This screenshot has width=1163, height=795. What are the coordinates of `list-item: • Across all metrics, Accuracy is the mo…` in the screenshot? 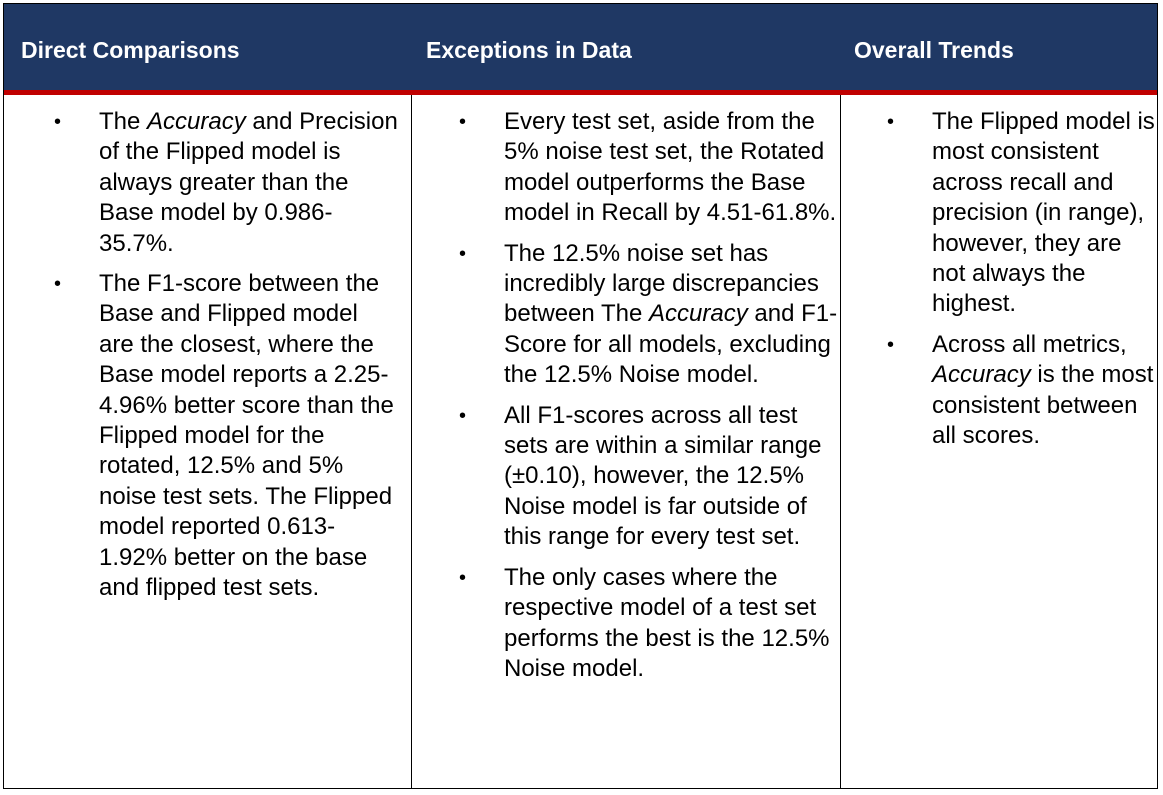 It's located at (1022, 391).